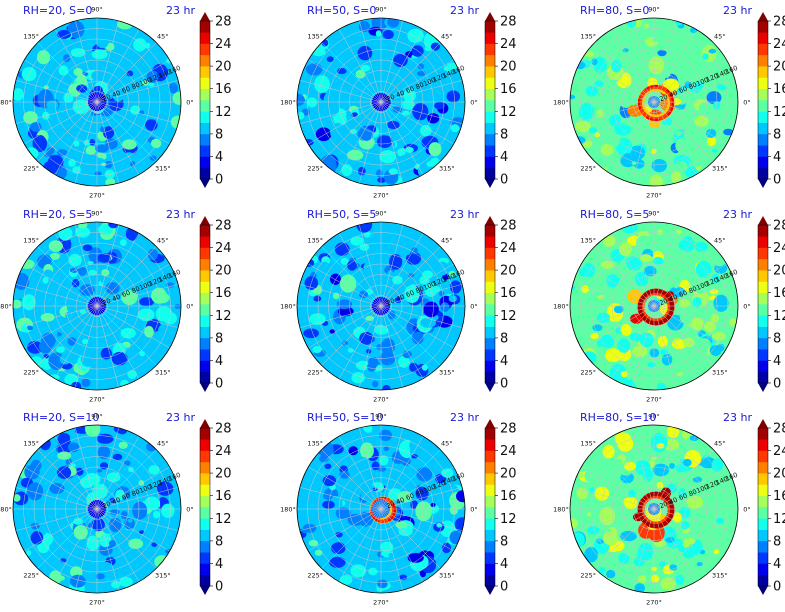 Image resolution: width=785 pixels, height=612 pixels. What do you see at coordinates (57, 214) in the screenshot?
I see `panel-title: RH=20, S=5` at bounding box center [57, 214].